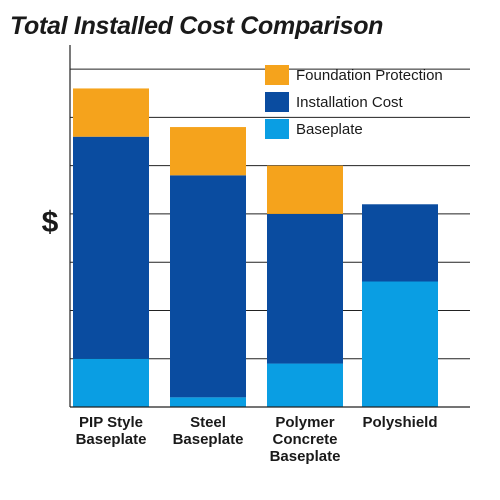 The width and height of the screenshot is (500, 500). What do you see at coordinates (350, 102) in the screenshot?
I see `legend-label: Installation Cost` at bounding box center [350, 102].